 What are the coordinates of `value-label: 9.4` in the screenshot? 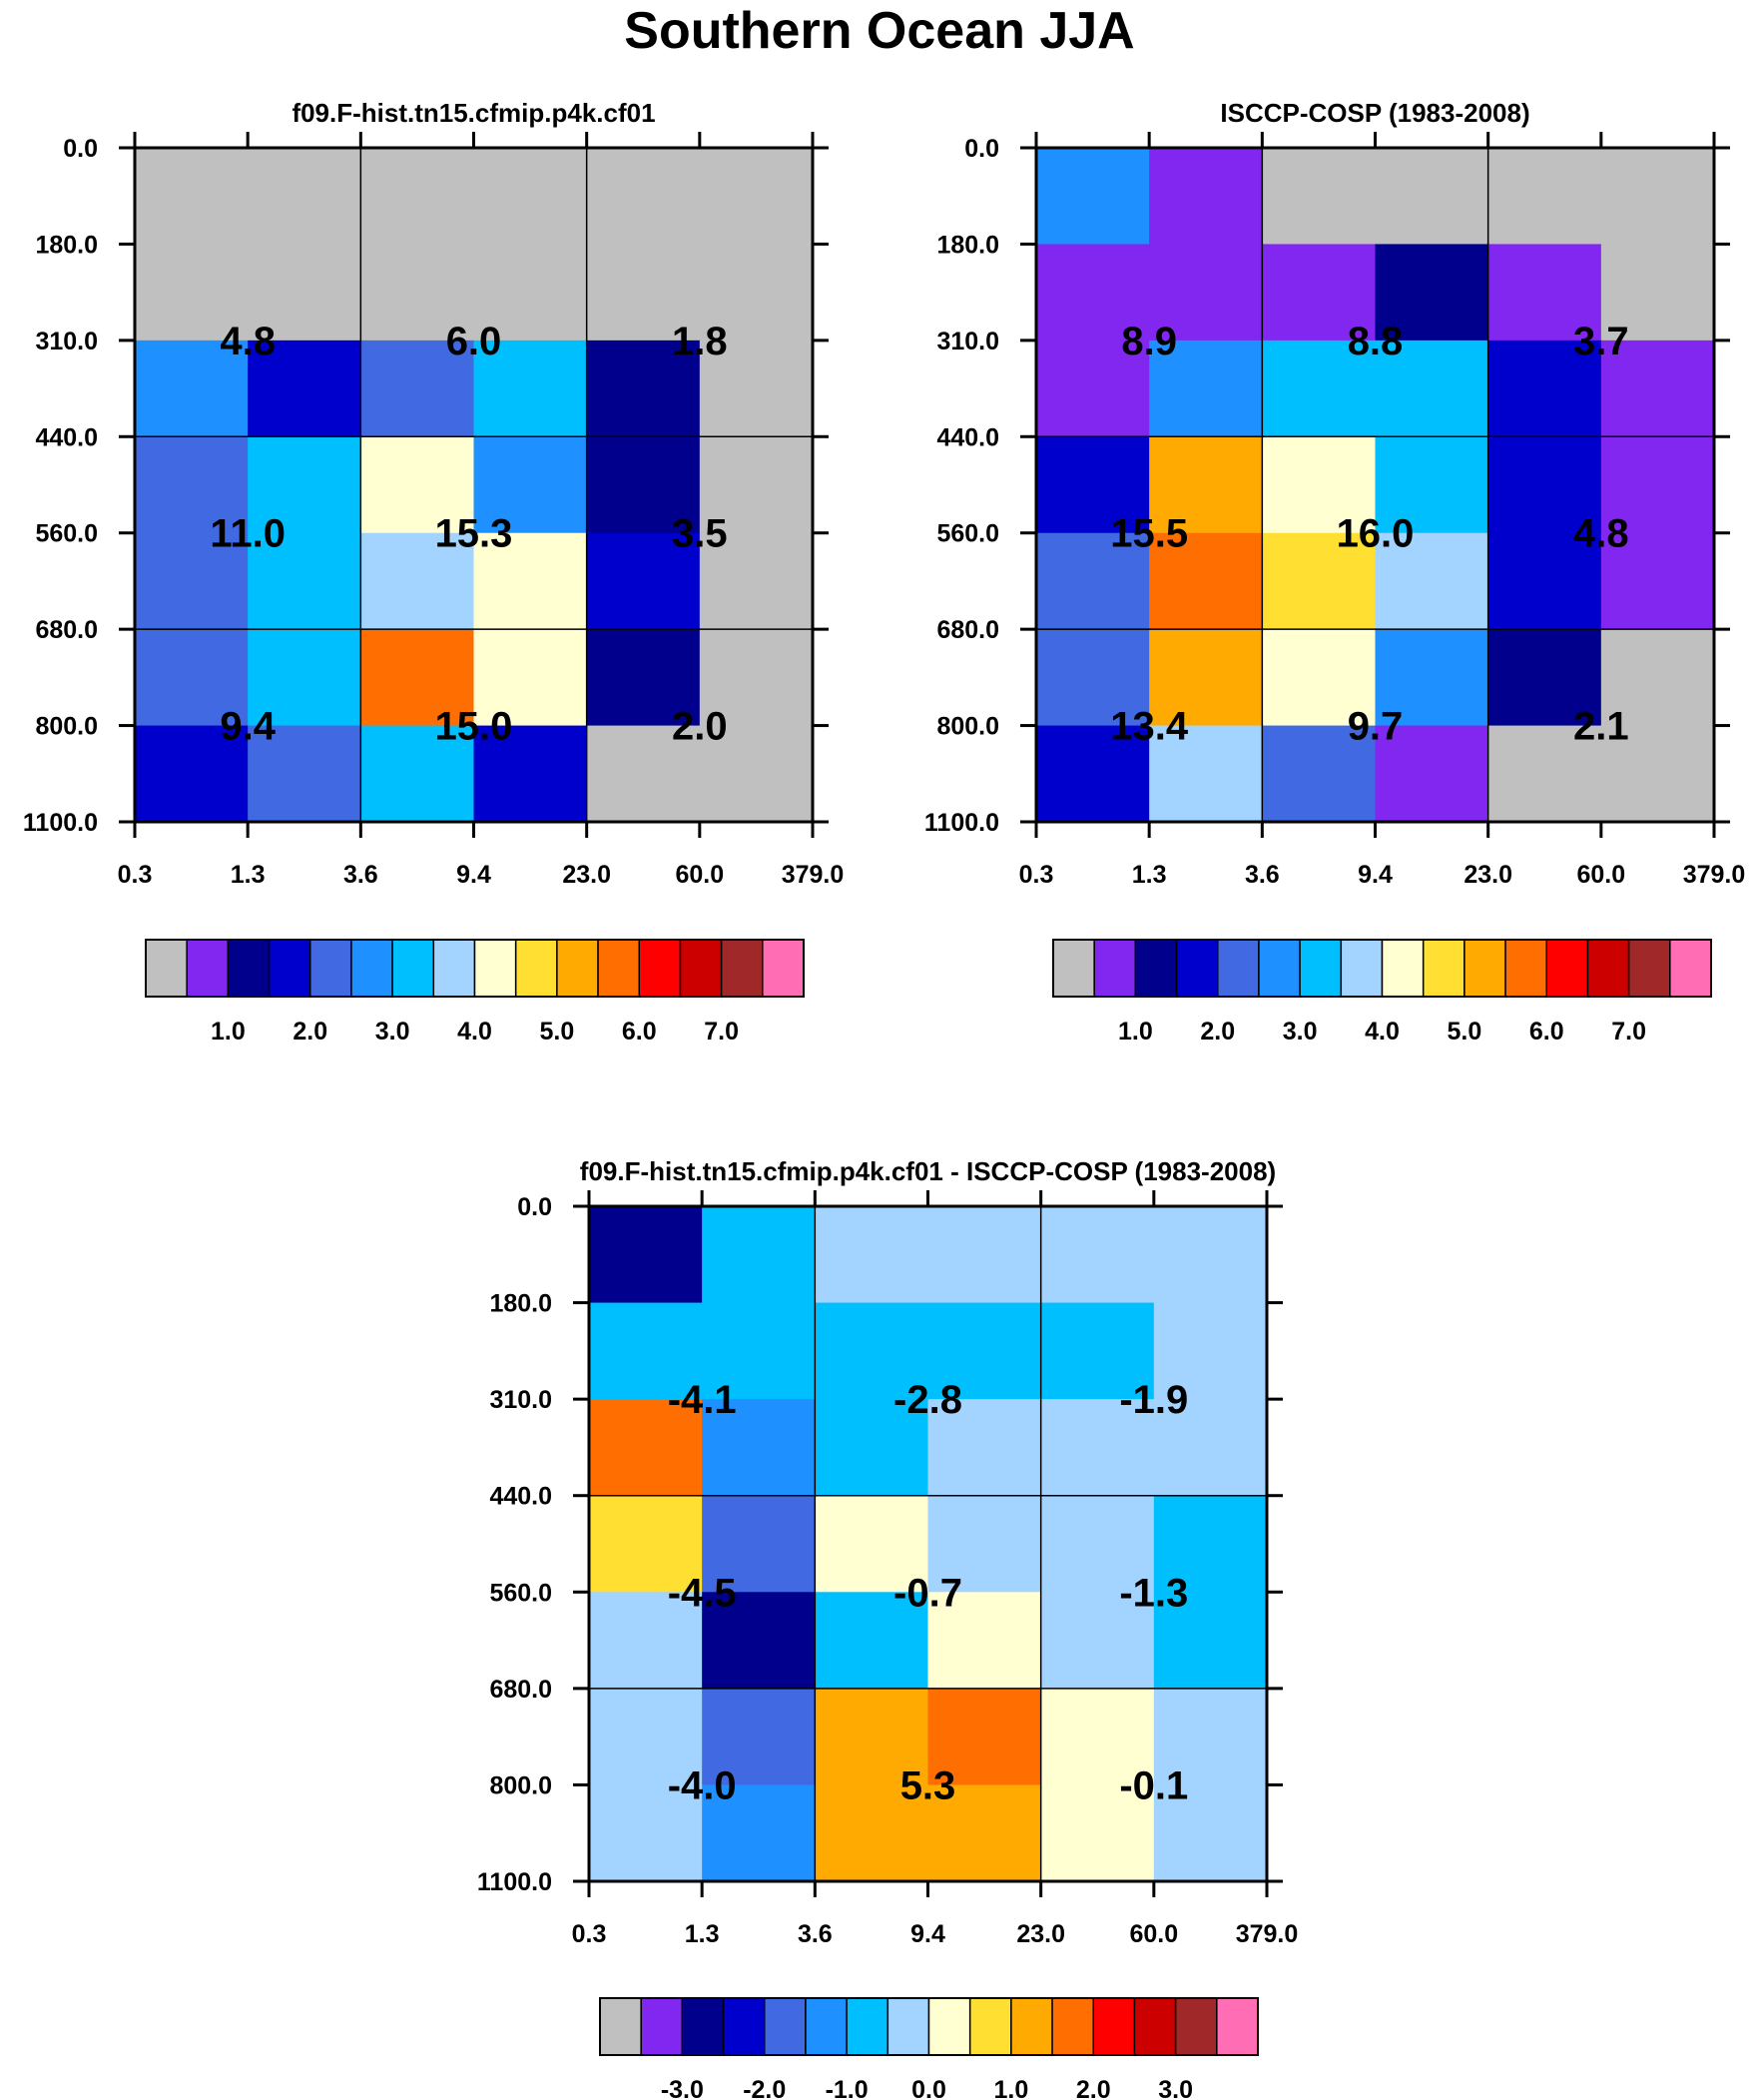 It's located at (248, 727).